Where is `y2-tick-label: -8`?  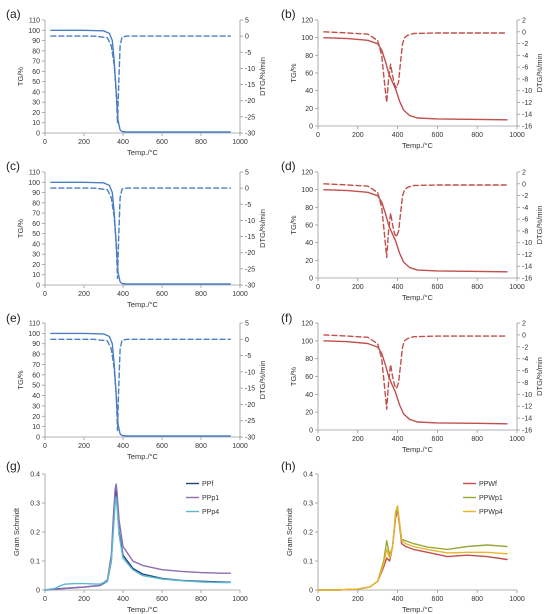
y2-tick-label: -8 is located at coordinates (525, 231).